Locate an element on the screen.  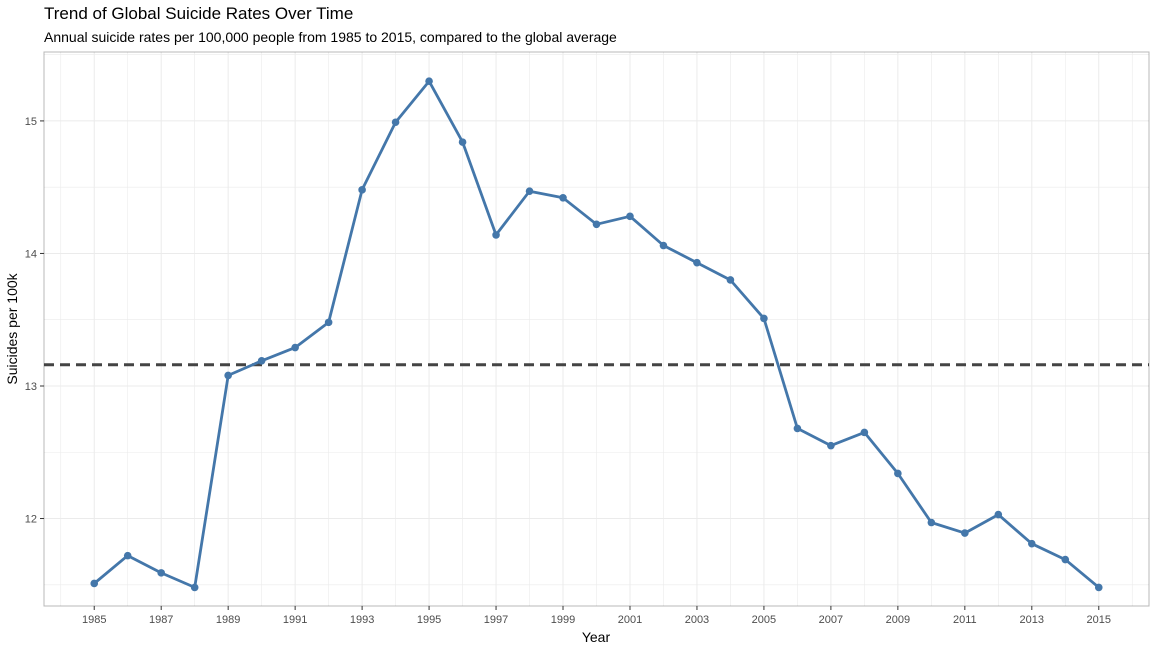
y-tick-label: 12 is located at coordinates (31, 520).